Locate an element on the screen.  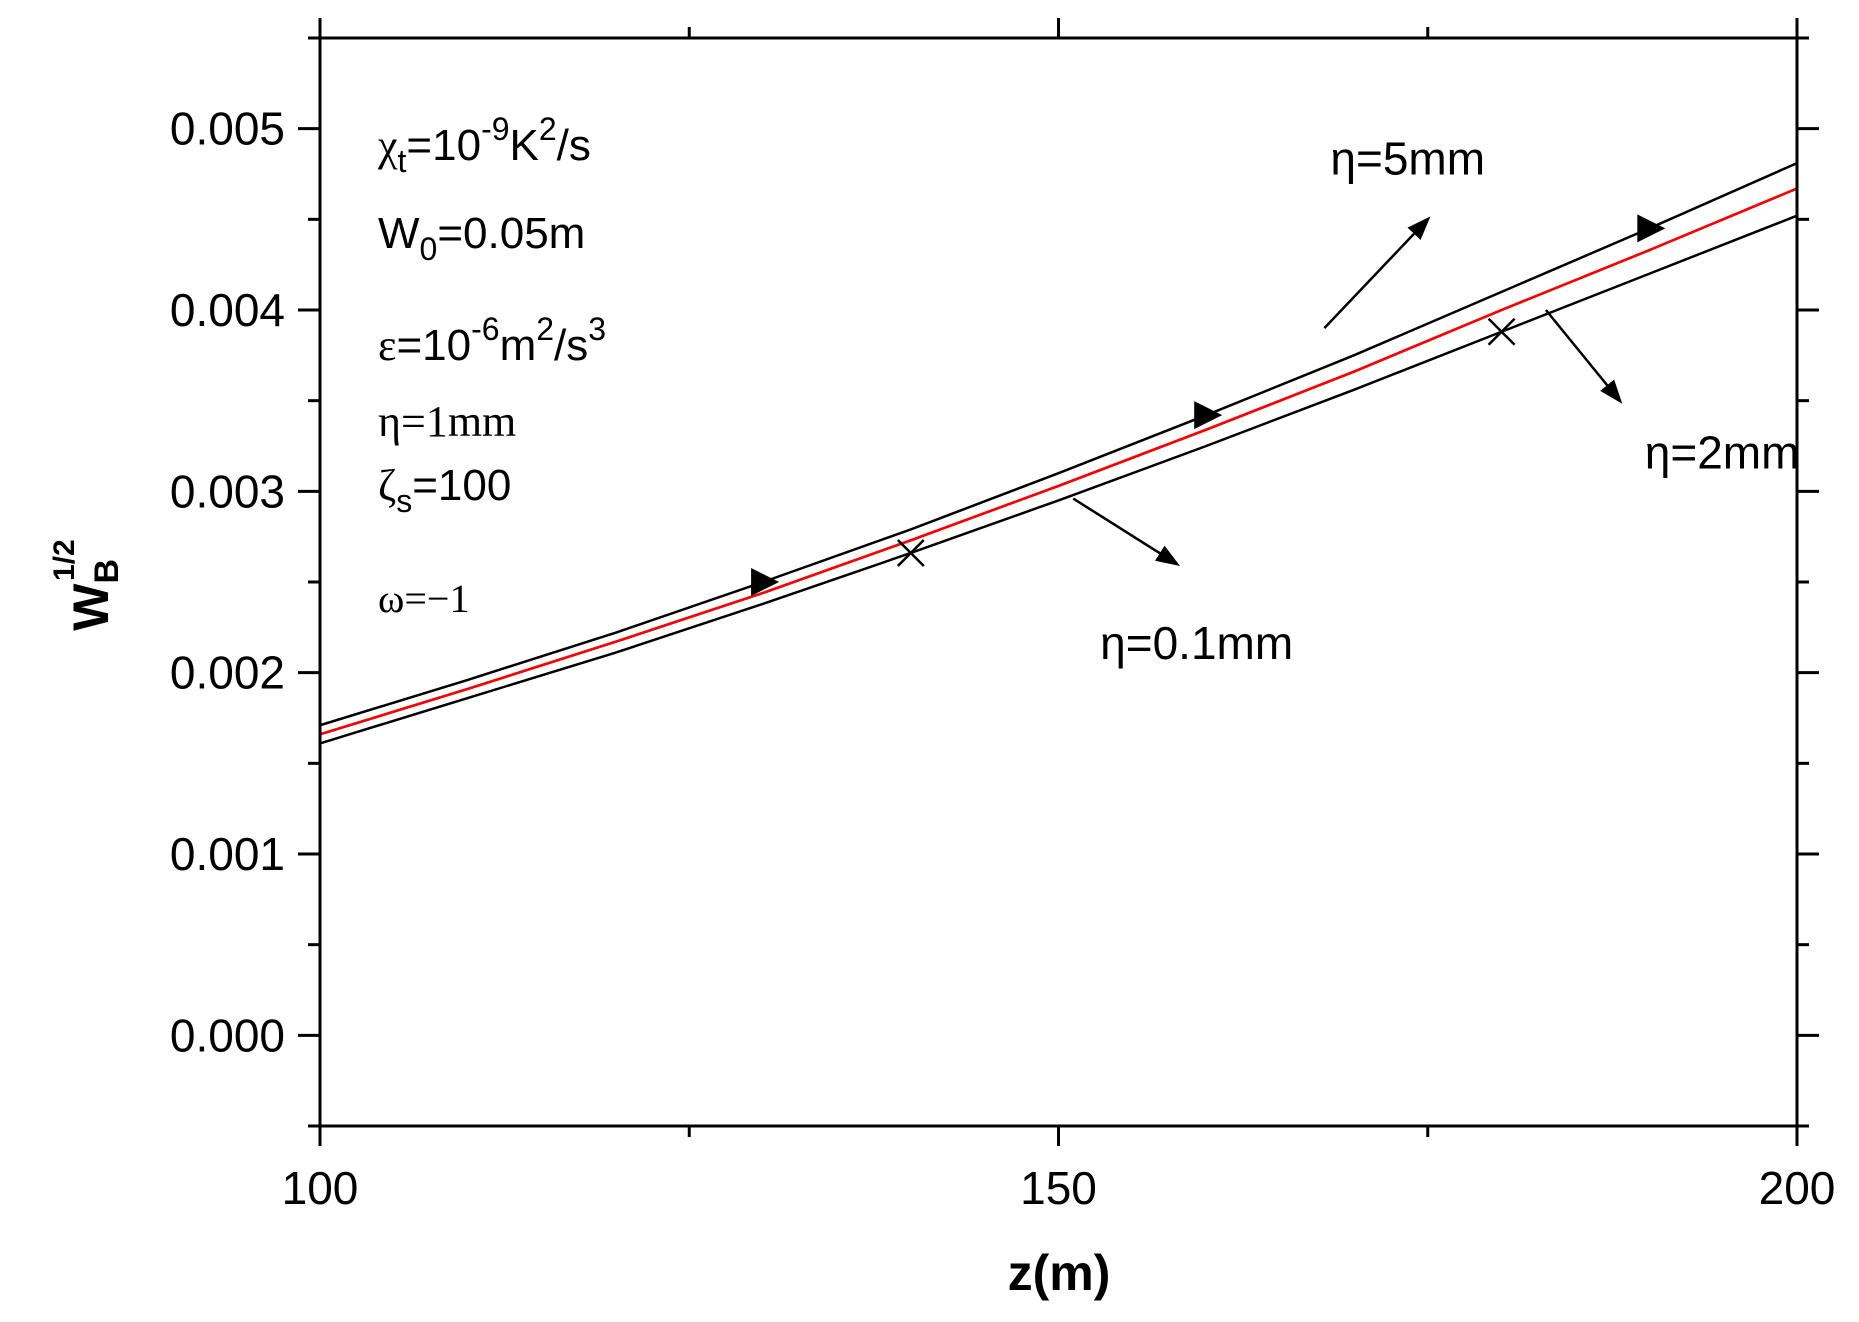
x-tick-label: 150 is located at coordinates (1058, 1188).